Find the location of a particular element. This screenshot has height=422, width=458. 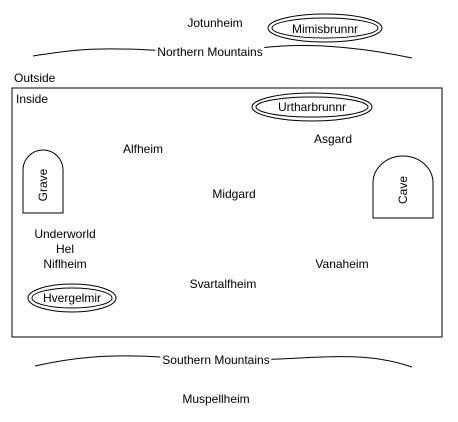

hvergelmir-label: Hvergelmir is located at coordinates (72, 298).